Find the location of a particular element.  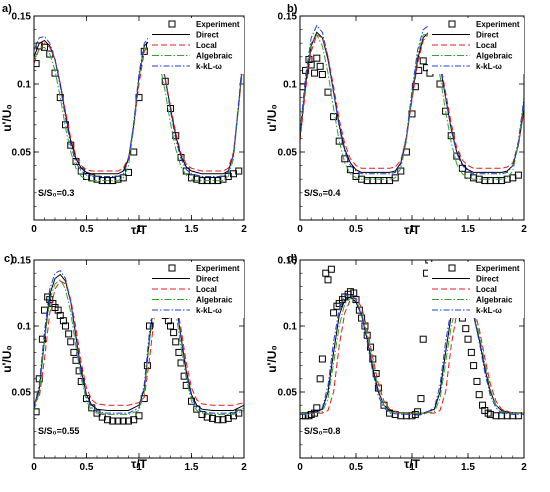

plot-data is located at coordinates (139, 110).